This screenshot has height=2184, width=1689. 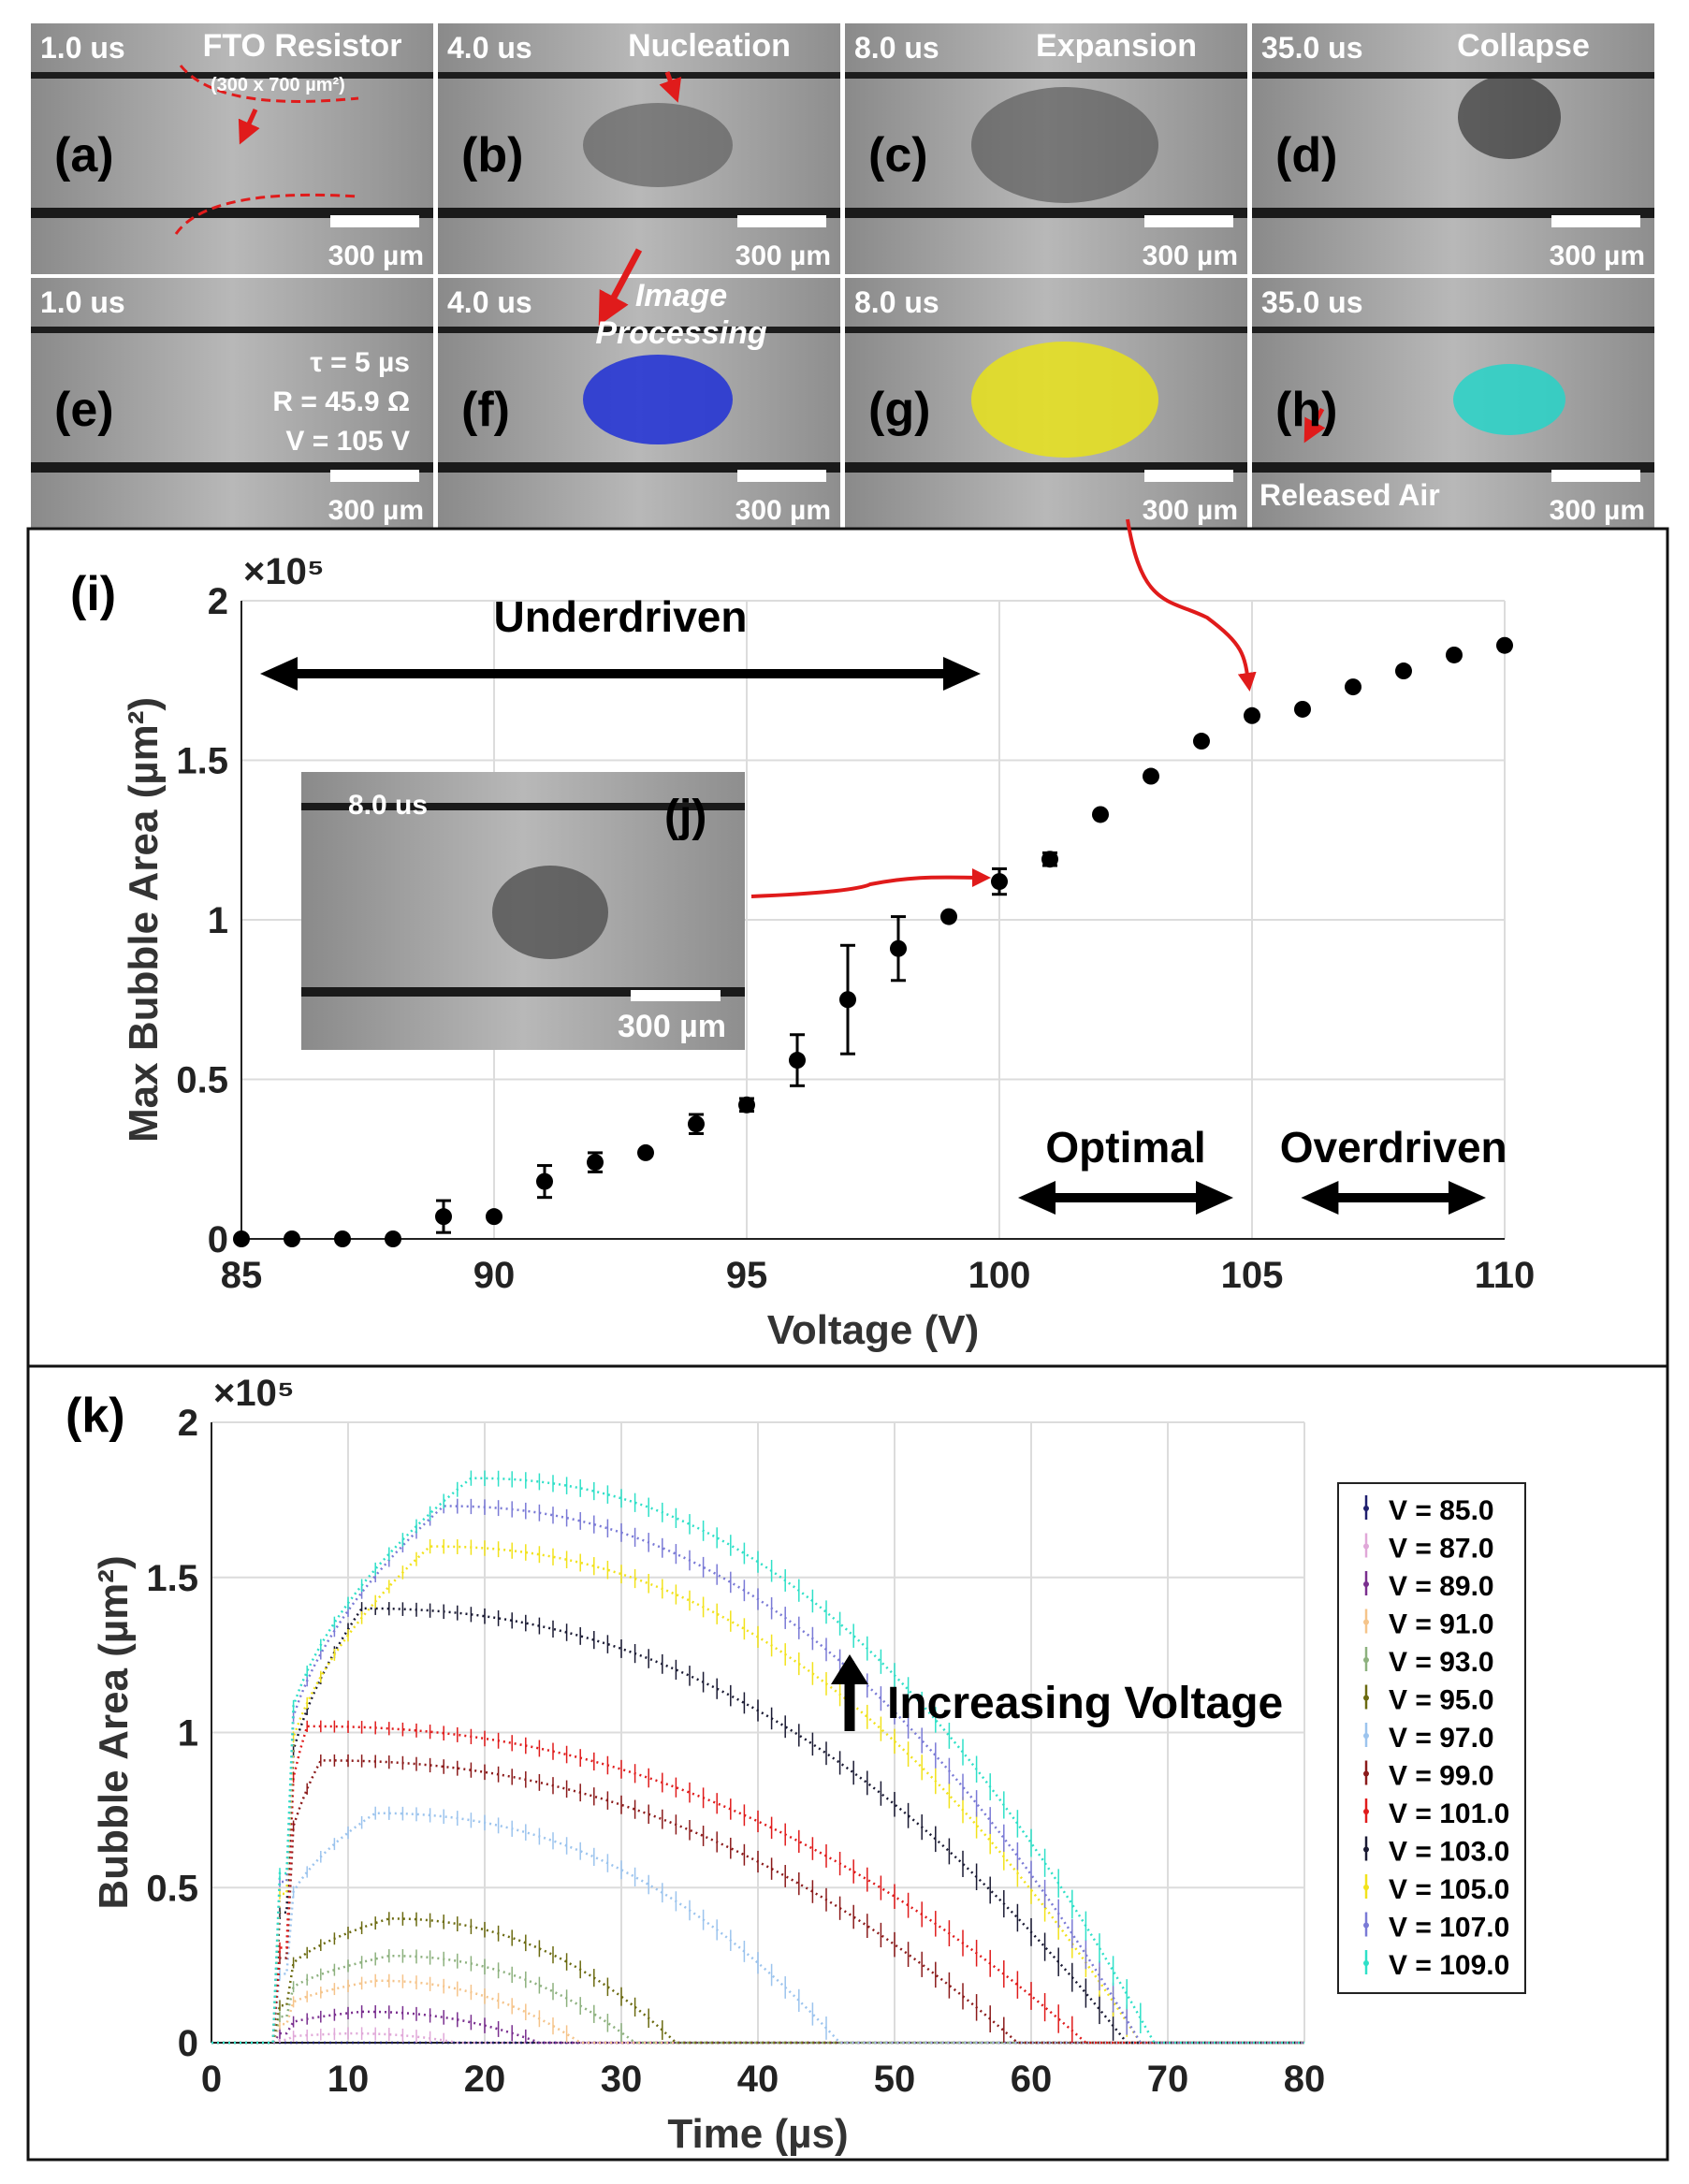 I want to click on x-tick-label: 95, so click(x=747, y=1275).